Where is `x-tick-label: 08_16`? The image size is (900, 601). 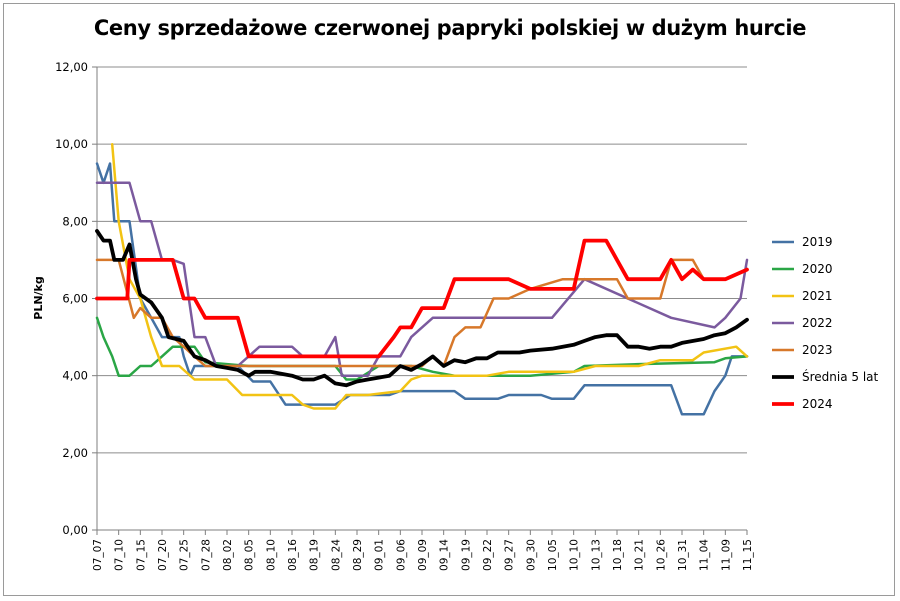 x-tick-label: 08_16 is located at coordinates (293, 555).